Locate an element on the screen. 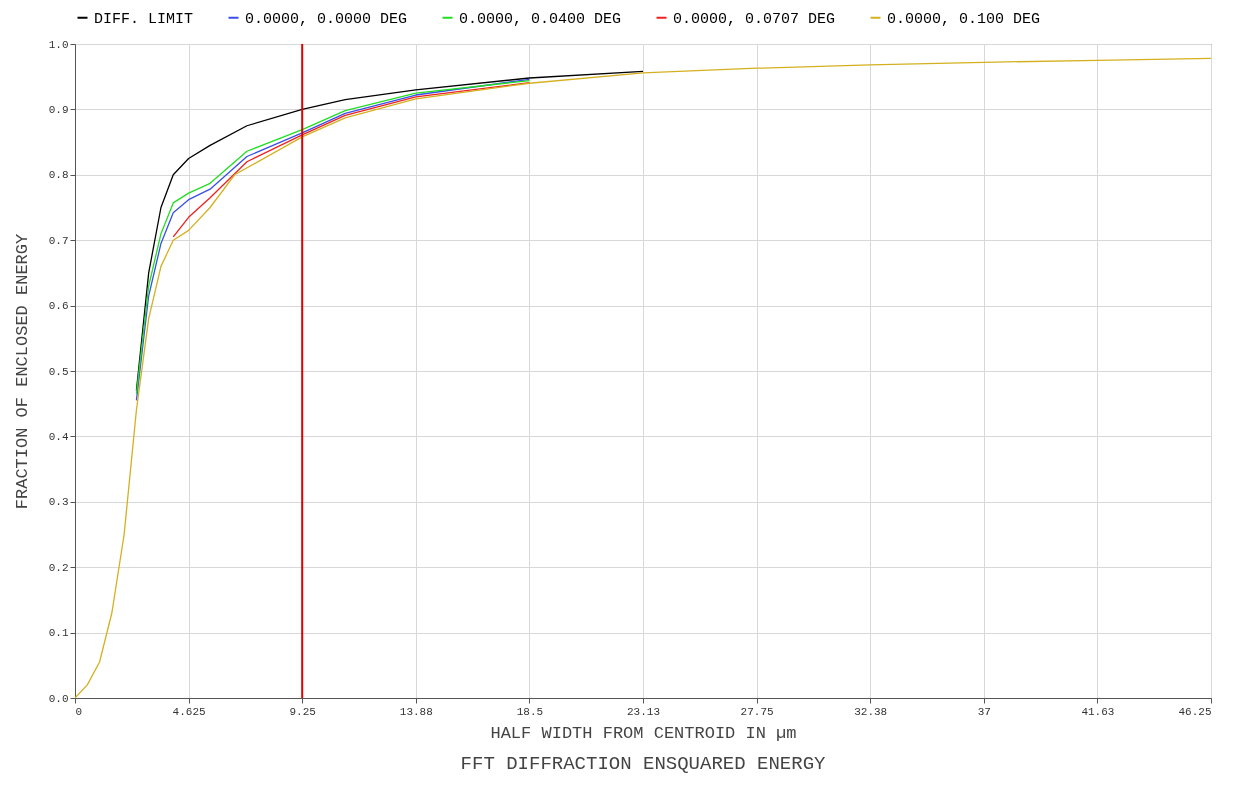  x-tick-label: 32.38 is located at coordinates (871, 711).